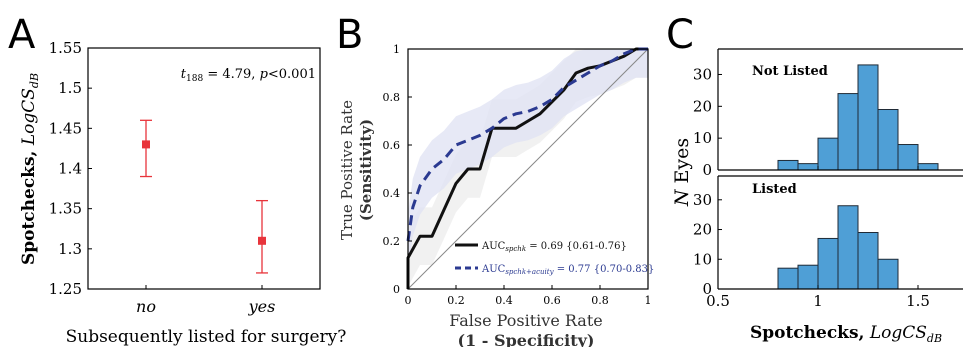  Describe the element at coordinates (918, 301) in the screenshot. I see `x-tick-label: 1.5` at that location.